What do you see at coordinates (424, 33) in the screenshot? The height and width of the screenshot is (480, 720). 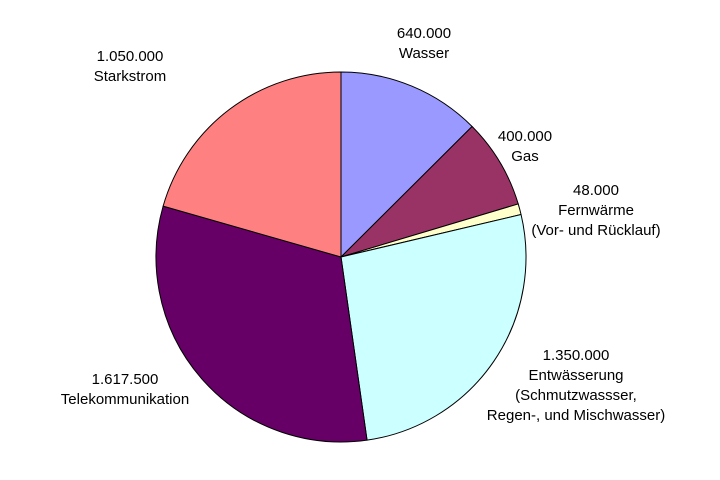 I see `slice-value-label: 640.000` at bounding box center [424, 33].